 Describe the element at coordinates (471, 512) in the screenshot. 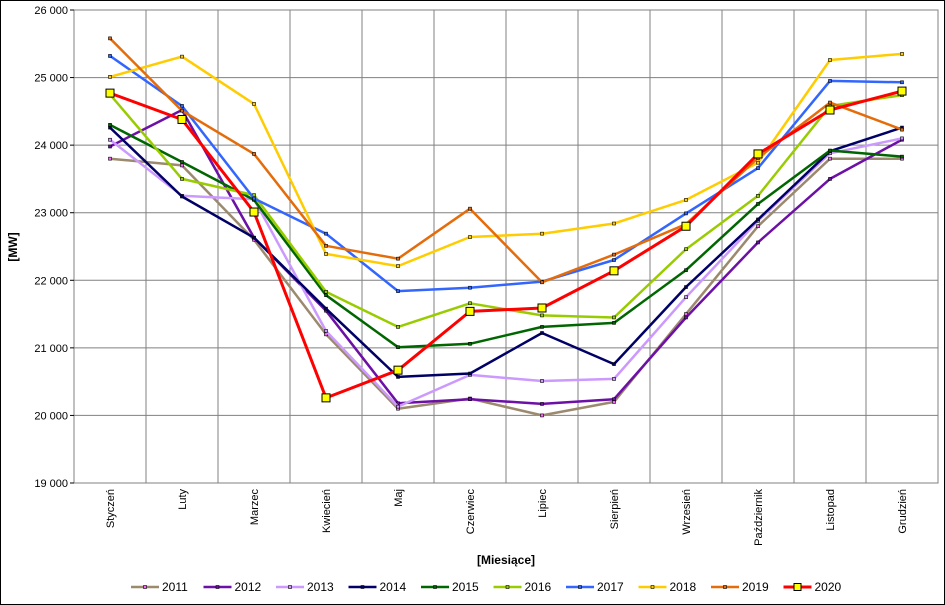

I see `x-tick-label: Czerwiec` at that location.